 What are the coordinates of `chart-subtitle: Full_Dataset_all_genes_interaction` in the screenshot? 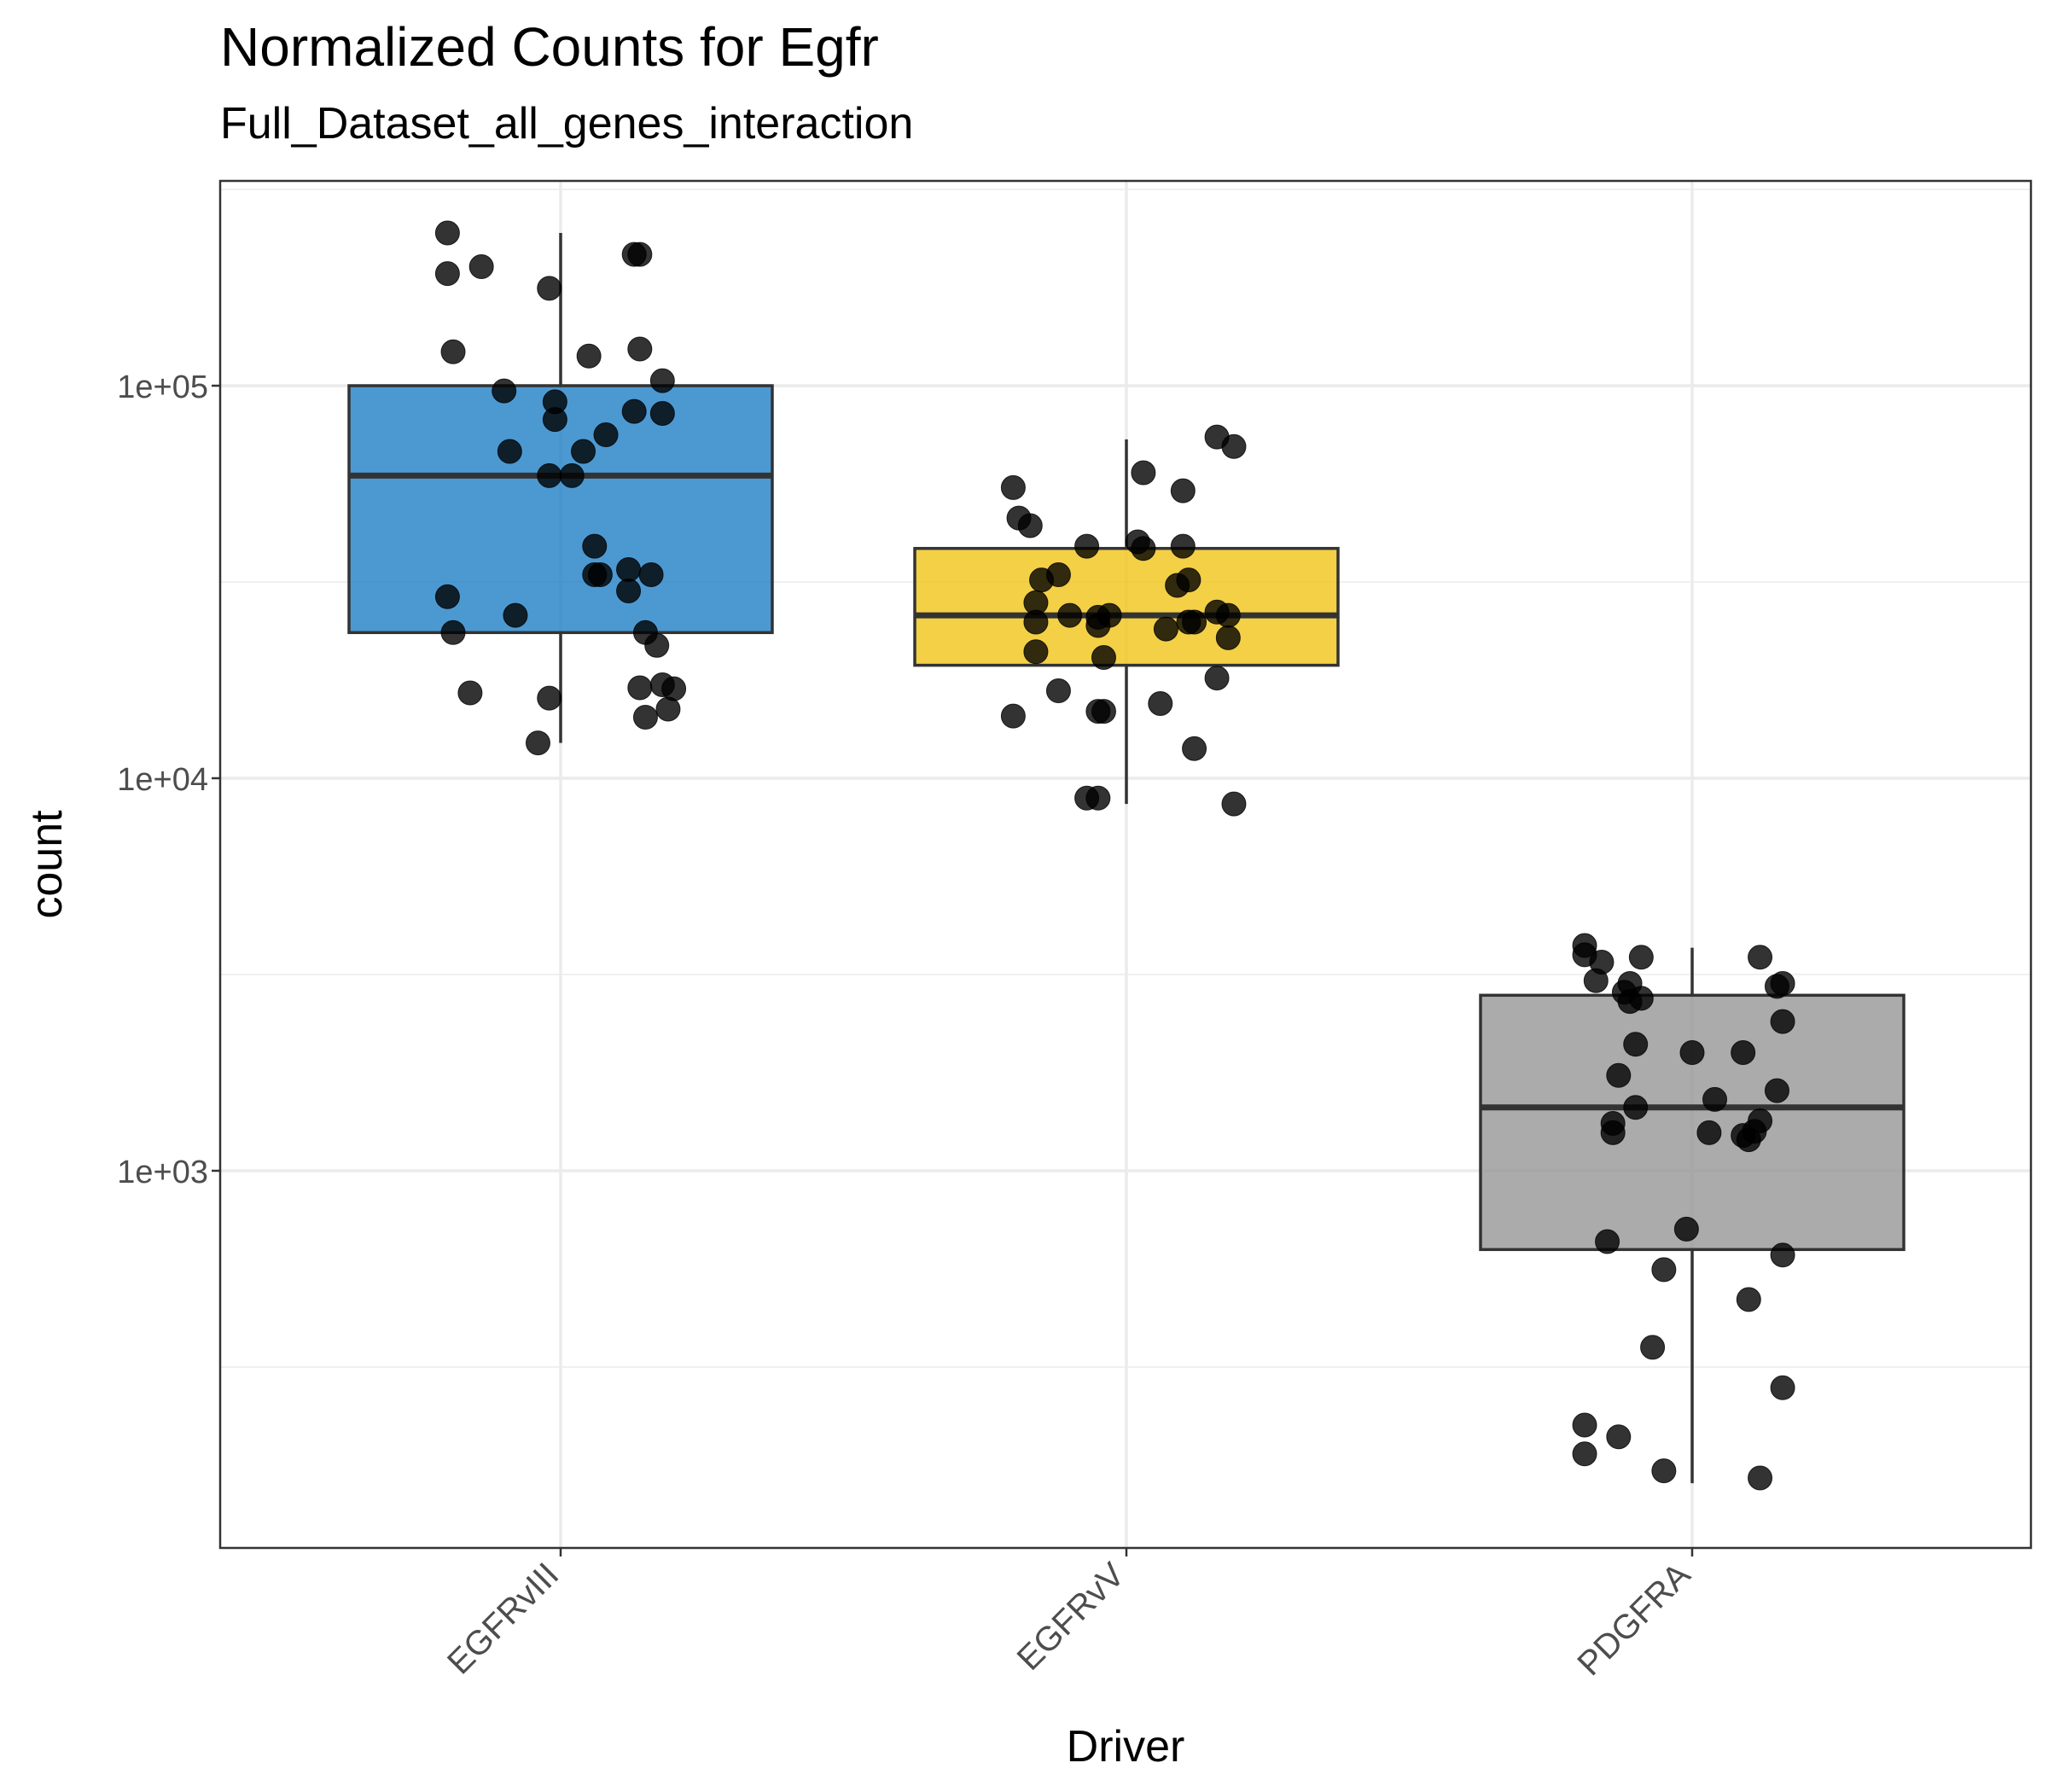 It's located at (567, 124).